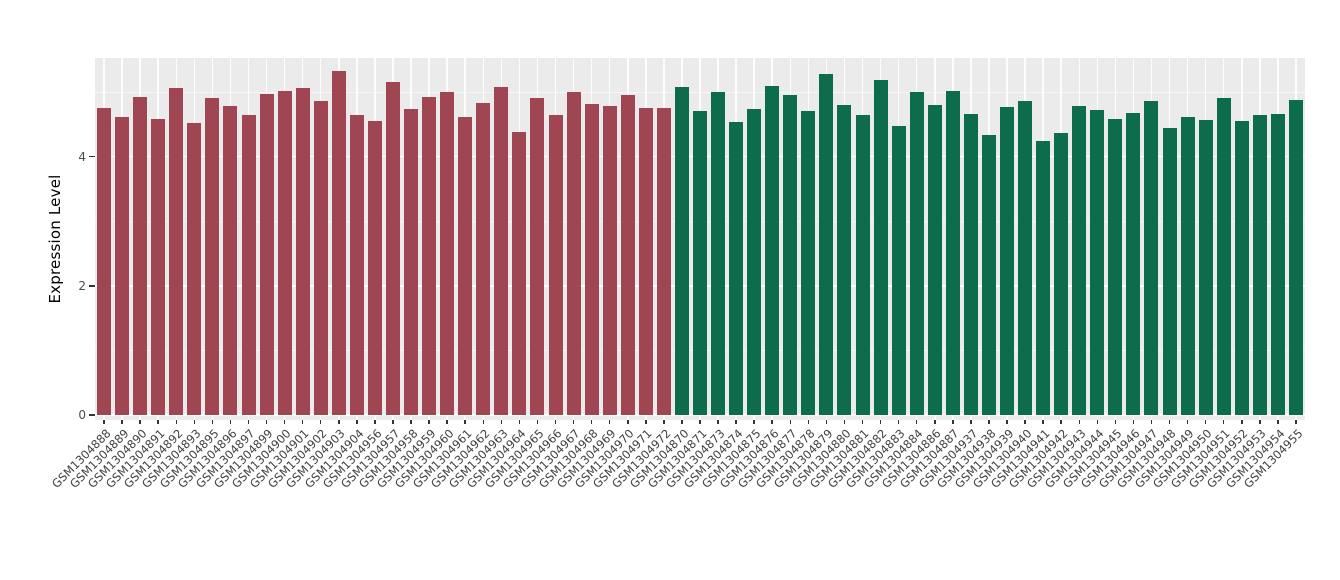  I want to click on bar-GSM1304892, so click(176, 251).